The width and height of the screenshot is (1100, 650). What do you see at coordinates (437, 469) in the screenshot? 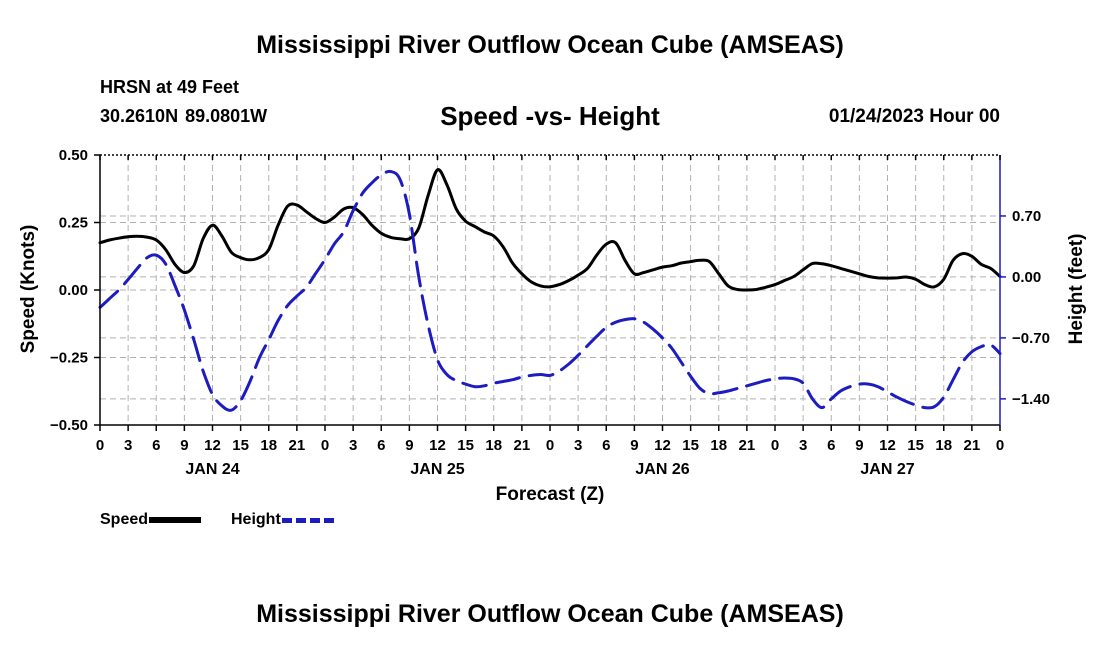
I see `x-day-label: JAN 25` at bounding box center [437, 469].